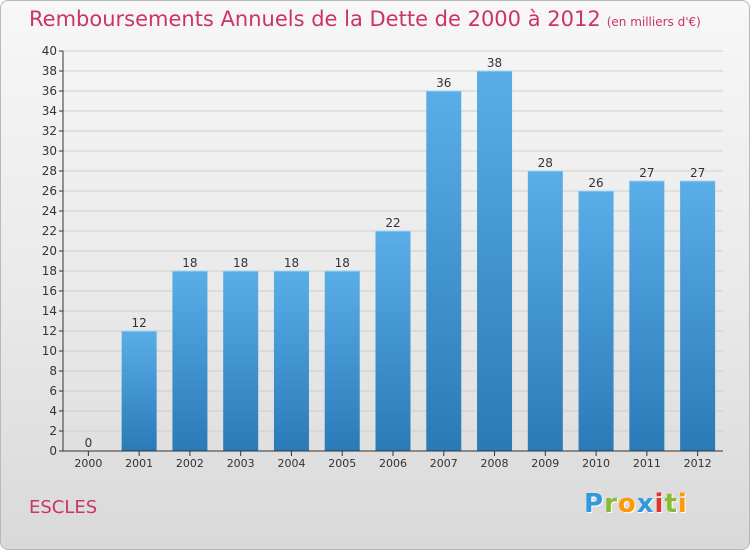  Describe the element at coordinates (647, 463) in the screenshot. I see `x-tick-label: 2011` at that location.